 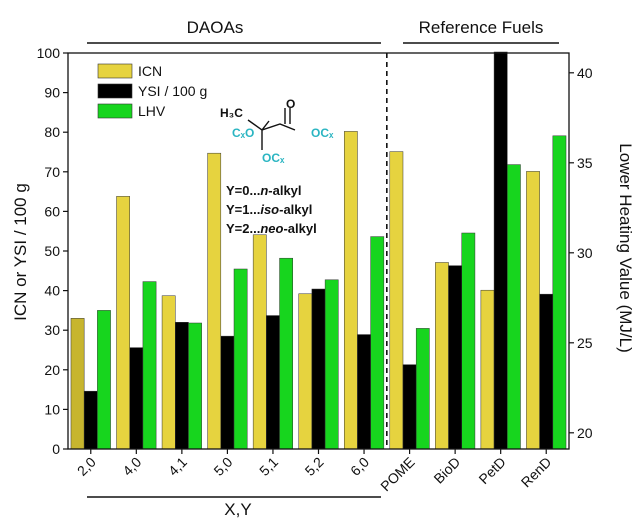 What do you see at coordinates (172, 91) in the screenshot?
I see `legend-label-1: YSI / 100 g` at bounding box center [172, 91].